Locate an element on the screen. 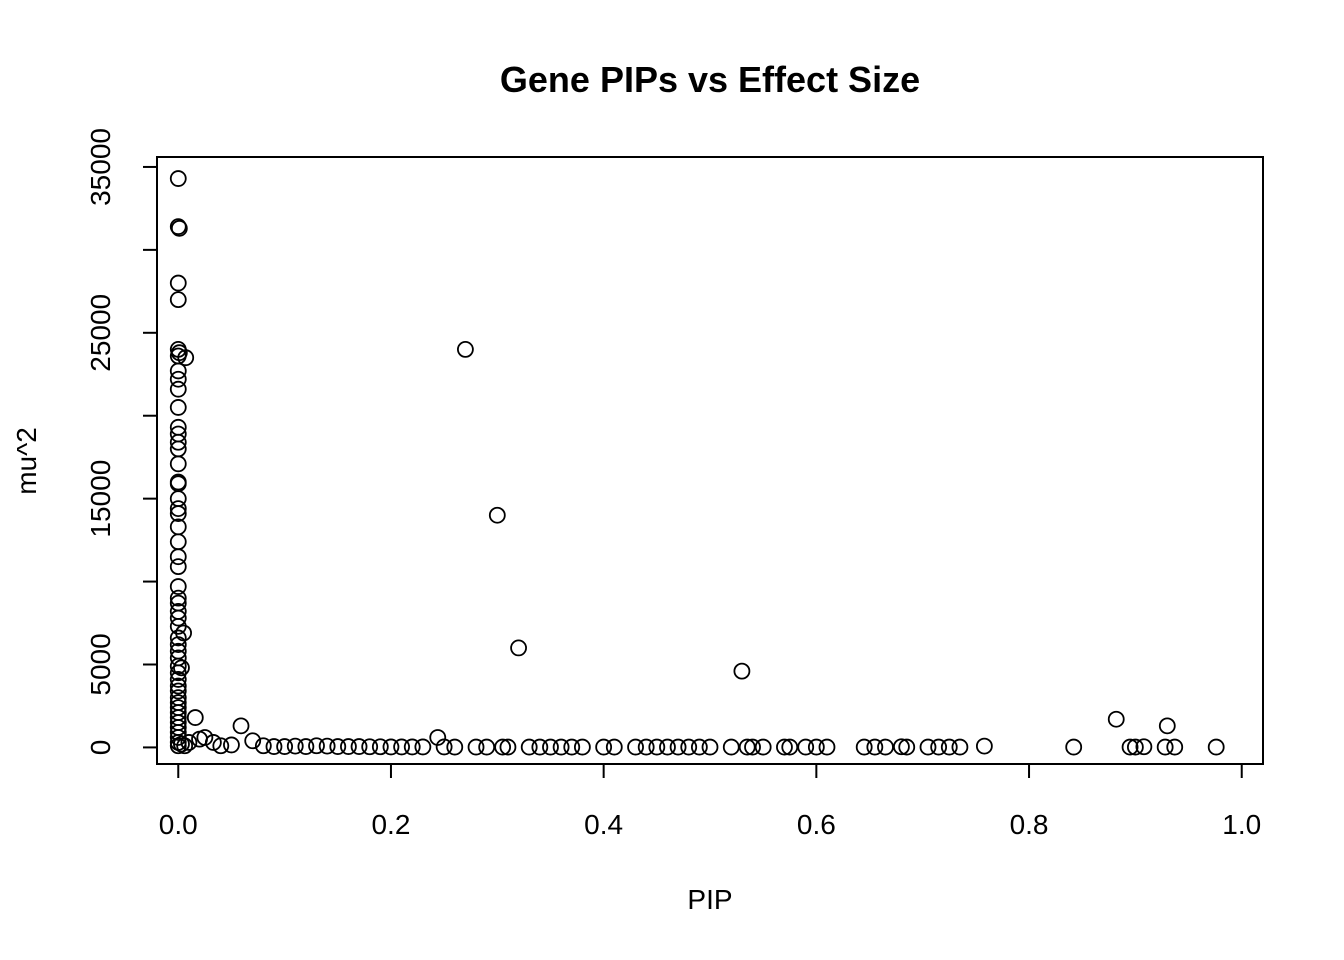 This screenshot has width=1344, height=960. x-tick-label: 0.4 is located at coordinates (603, 824).